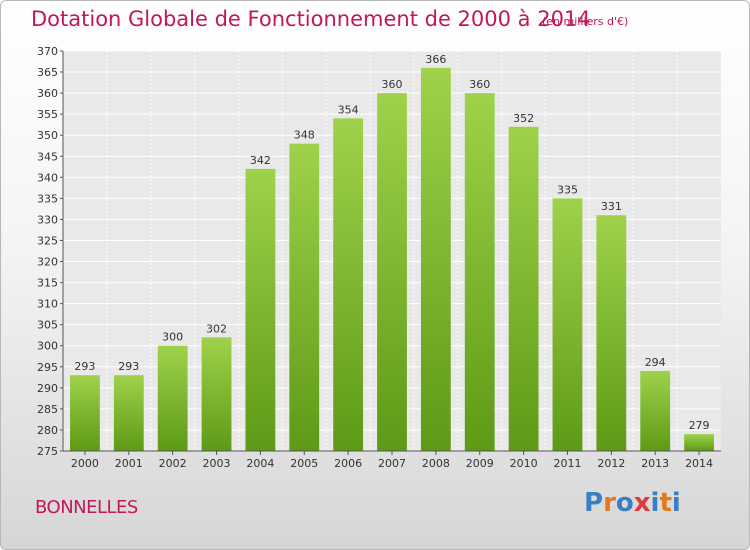  I want to click on x-tick-label: 2002, so click(173, 463).